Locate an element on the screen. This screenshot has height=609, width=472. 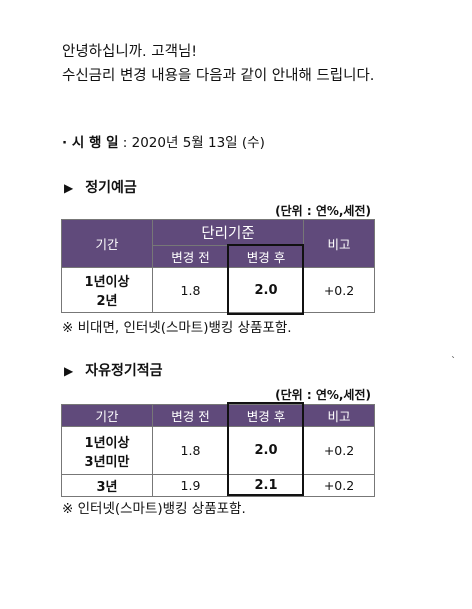
stray-mark: ` is located at coordinates (453, 361).